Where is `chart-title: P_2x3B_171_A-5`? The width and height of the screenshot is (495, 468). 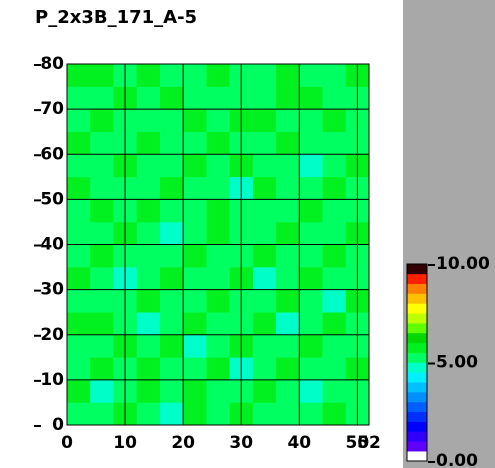
chart-title: P_2x3B_171_A-5 is located at coordinates (116, 17).